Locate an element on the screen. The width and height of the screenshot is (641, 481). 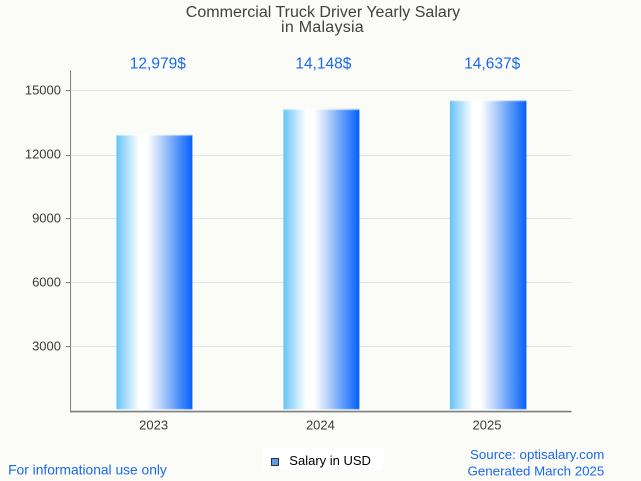
svg-text: 2024 is located at coordinates (320, 425).